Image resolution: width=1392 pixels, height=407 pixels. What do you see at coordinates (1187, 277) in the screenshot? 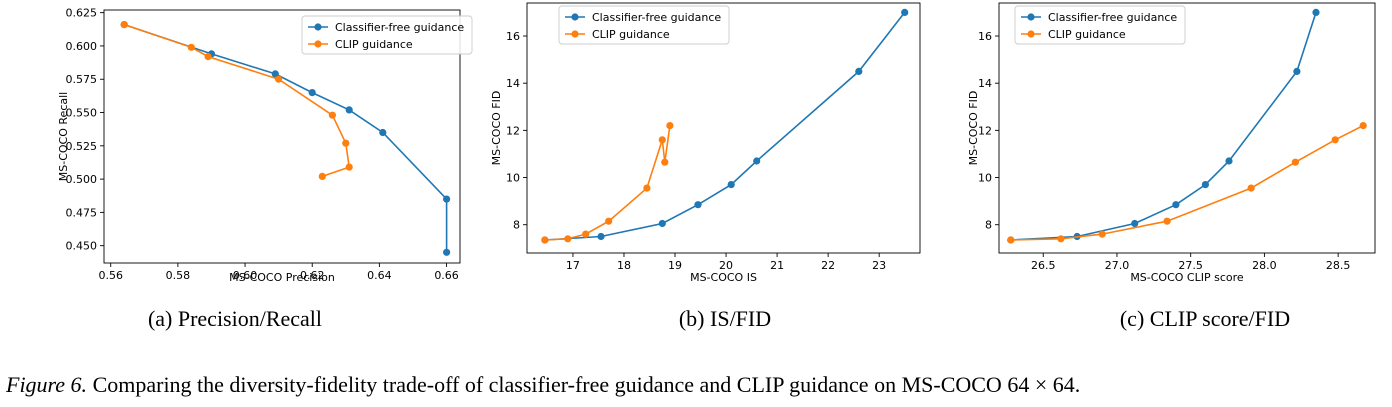
I see `x-axis-label: MS-COCO CLIP score` at bounding box center [1187, 277].